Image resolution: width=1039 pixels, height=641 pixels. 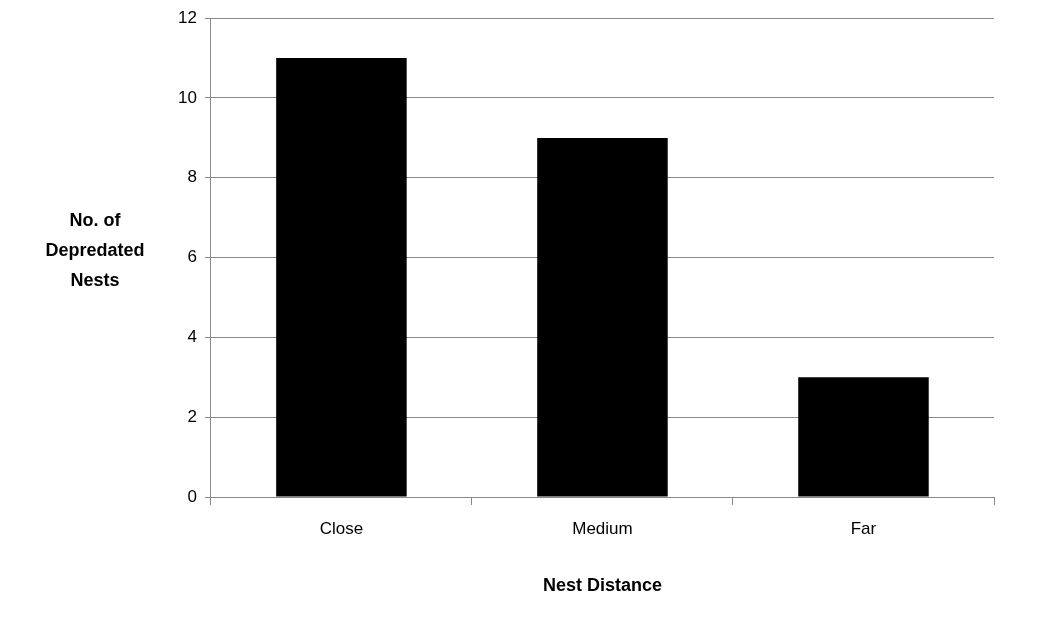 I want to click on y-axis-title: No. of Depredated Nests, so click(x=95, y=250).